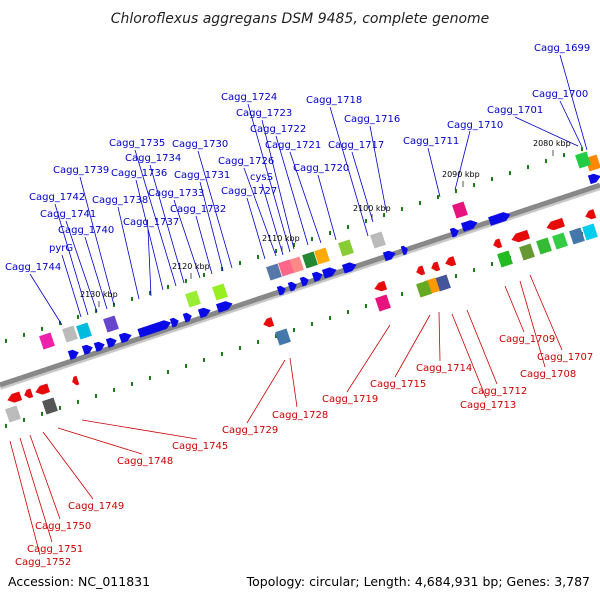  Describe the element at coordinates (246, 161) in the screenshot. I see `gene-label: Cagg_1726` at that location.